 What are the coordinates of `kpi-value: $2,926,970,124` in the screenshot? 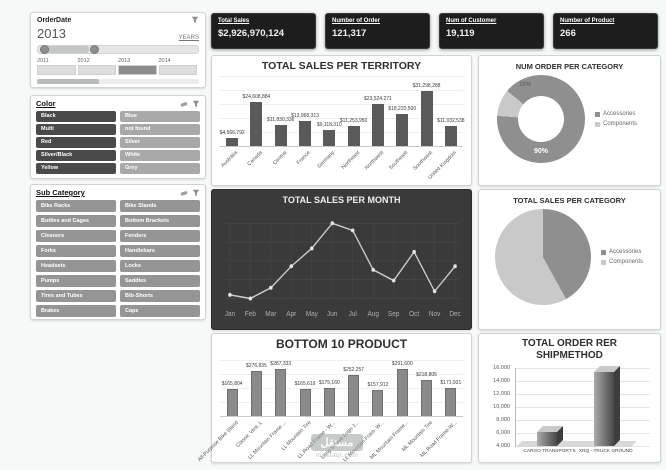 It's located at (251, 33).